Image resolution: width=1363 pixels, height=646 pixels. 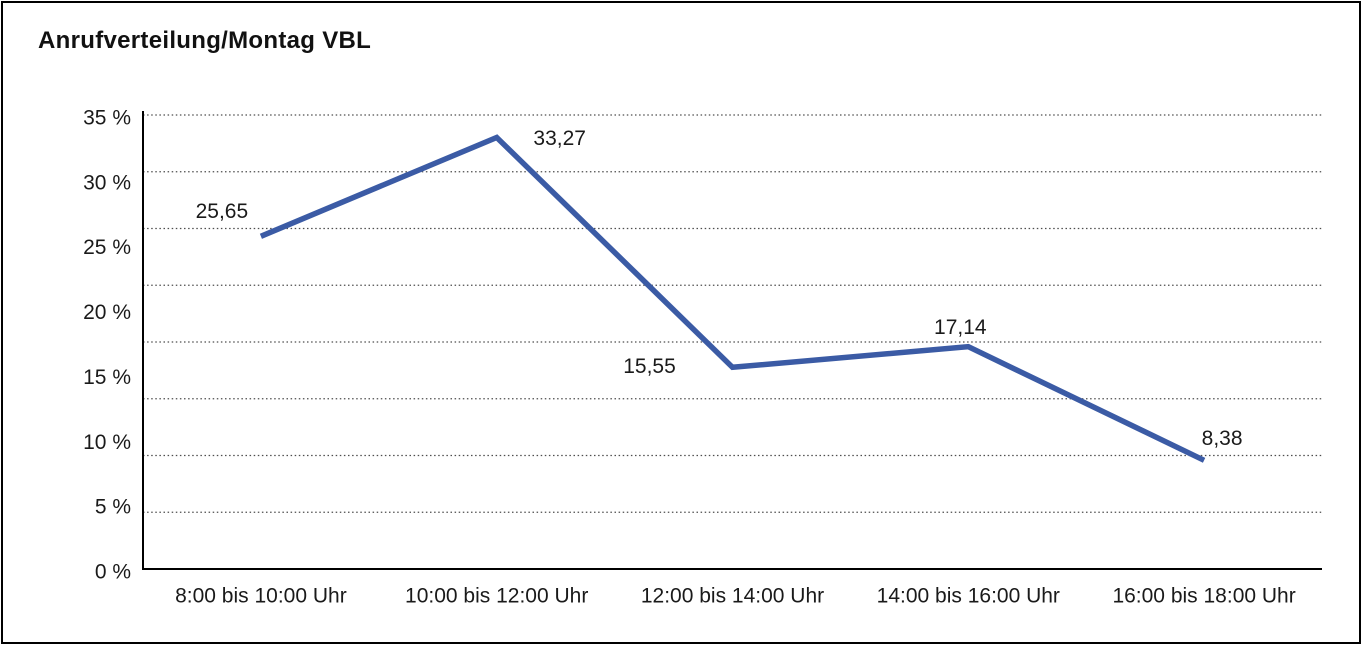 What do you see at coordinates (960, 327) in the screenshot?
I see `data-point-label: 17,14` at bounding box center [960, 327].